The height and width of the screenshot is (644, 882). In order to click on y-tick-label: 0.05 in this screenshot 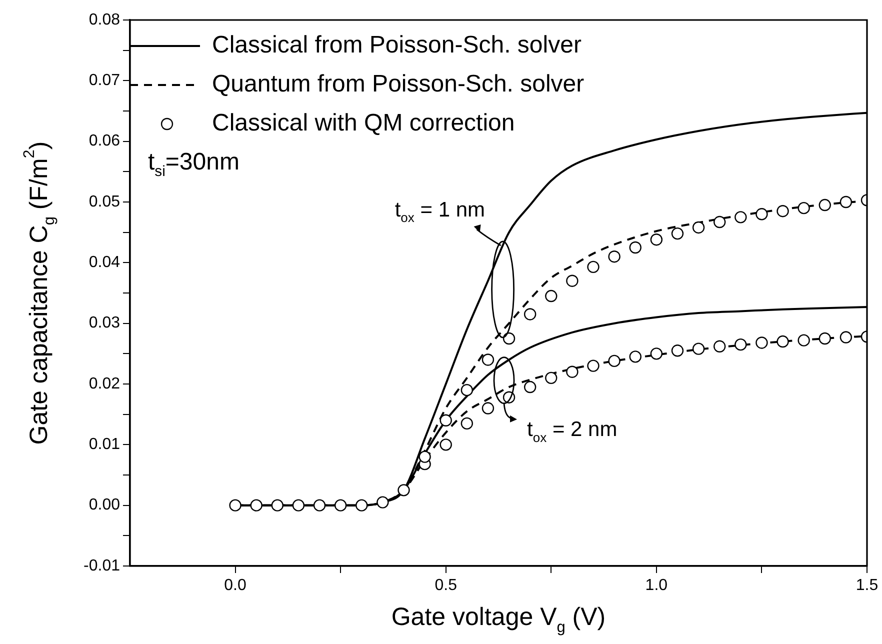, I will do `click(104, 201)`.